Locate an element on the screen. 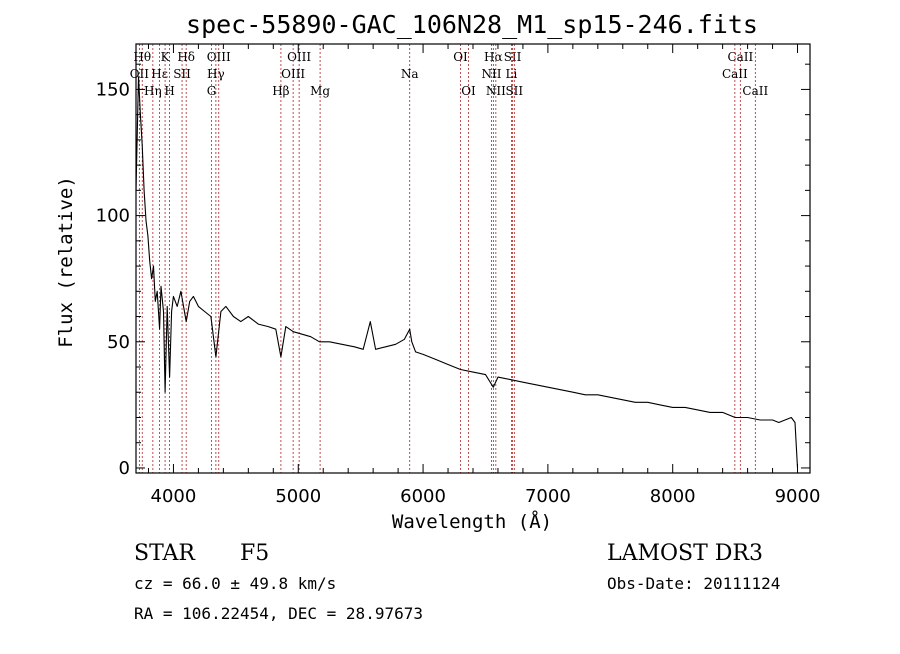  marker-label-3: K is located at coordinates (166, 57).